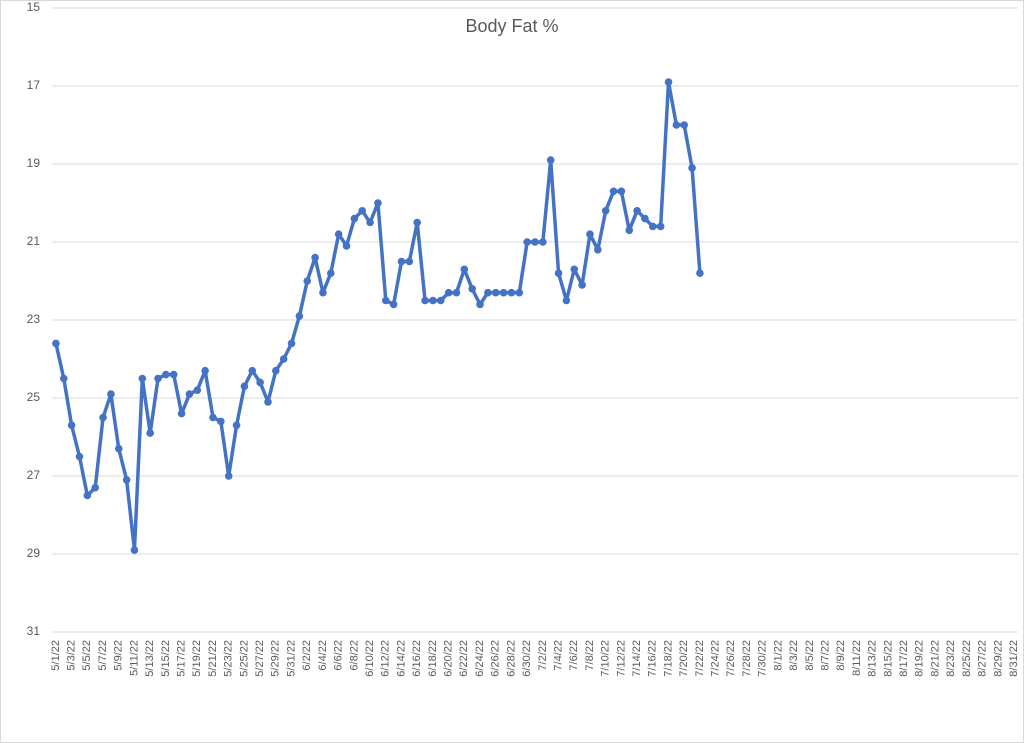 The height and width of the screenshot is (743, 1024). What do you see at coordinates (103, 655) in the screenshot?
I see `x-tick-label: 5/7/22` at bounding box center [103, 655].